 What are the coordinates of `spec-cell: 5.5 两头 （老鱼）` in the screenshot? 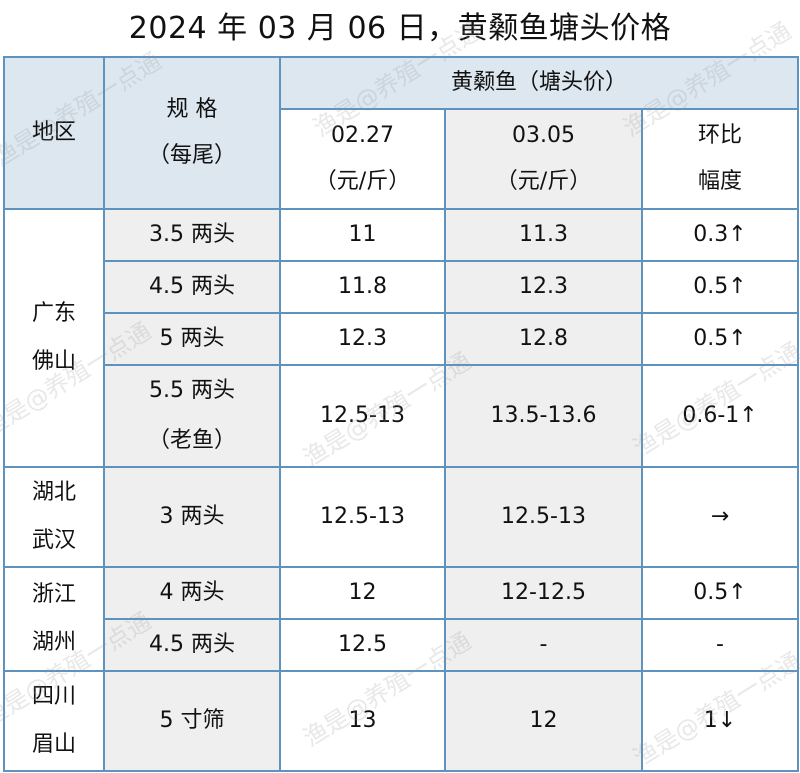 It's located at (192, 416).